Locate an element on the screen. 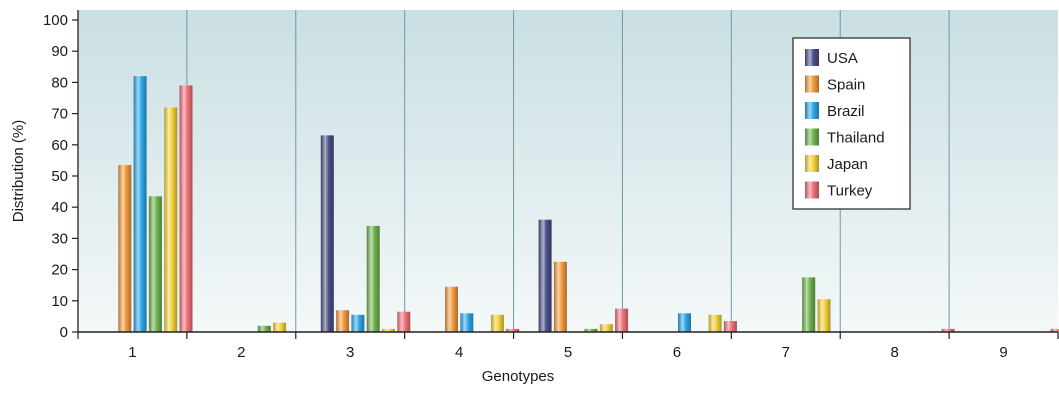  y-tick-label: 0 is located at coordinates (64, 332).